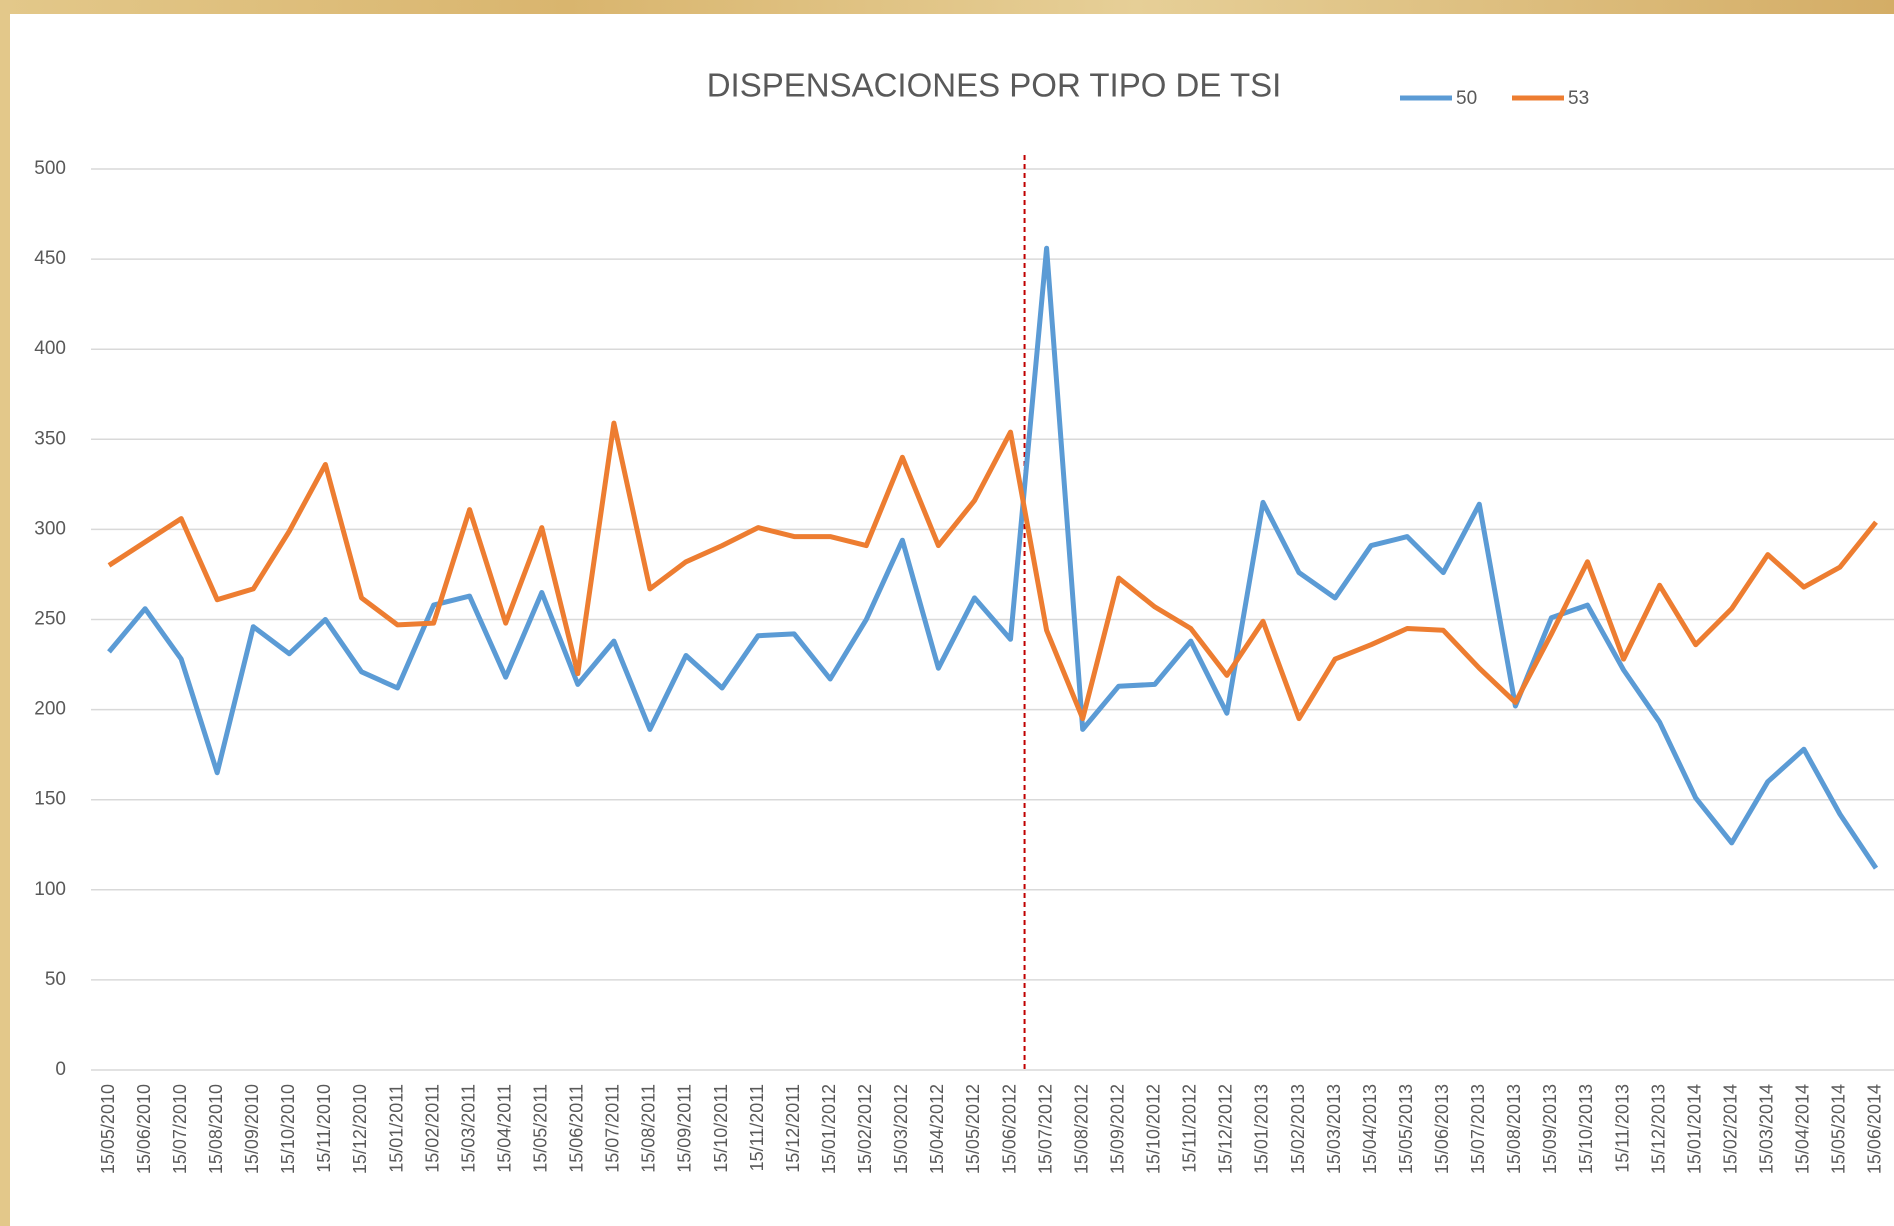  Describe the element at coordinates (1262, 1129) in the screenshot. I see `x-tick-label: 15/01/2013` at that location.